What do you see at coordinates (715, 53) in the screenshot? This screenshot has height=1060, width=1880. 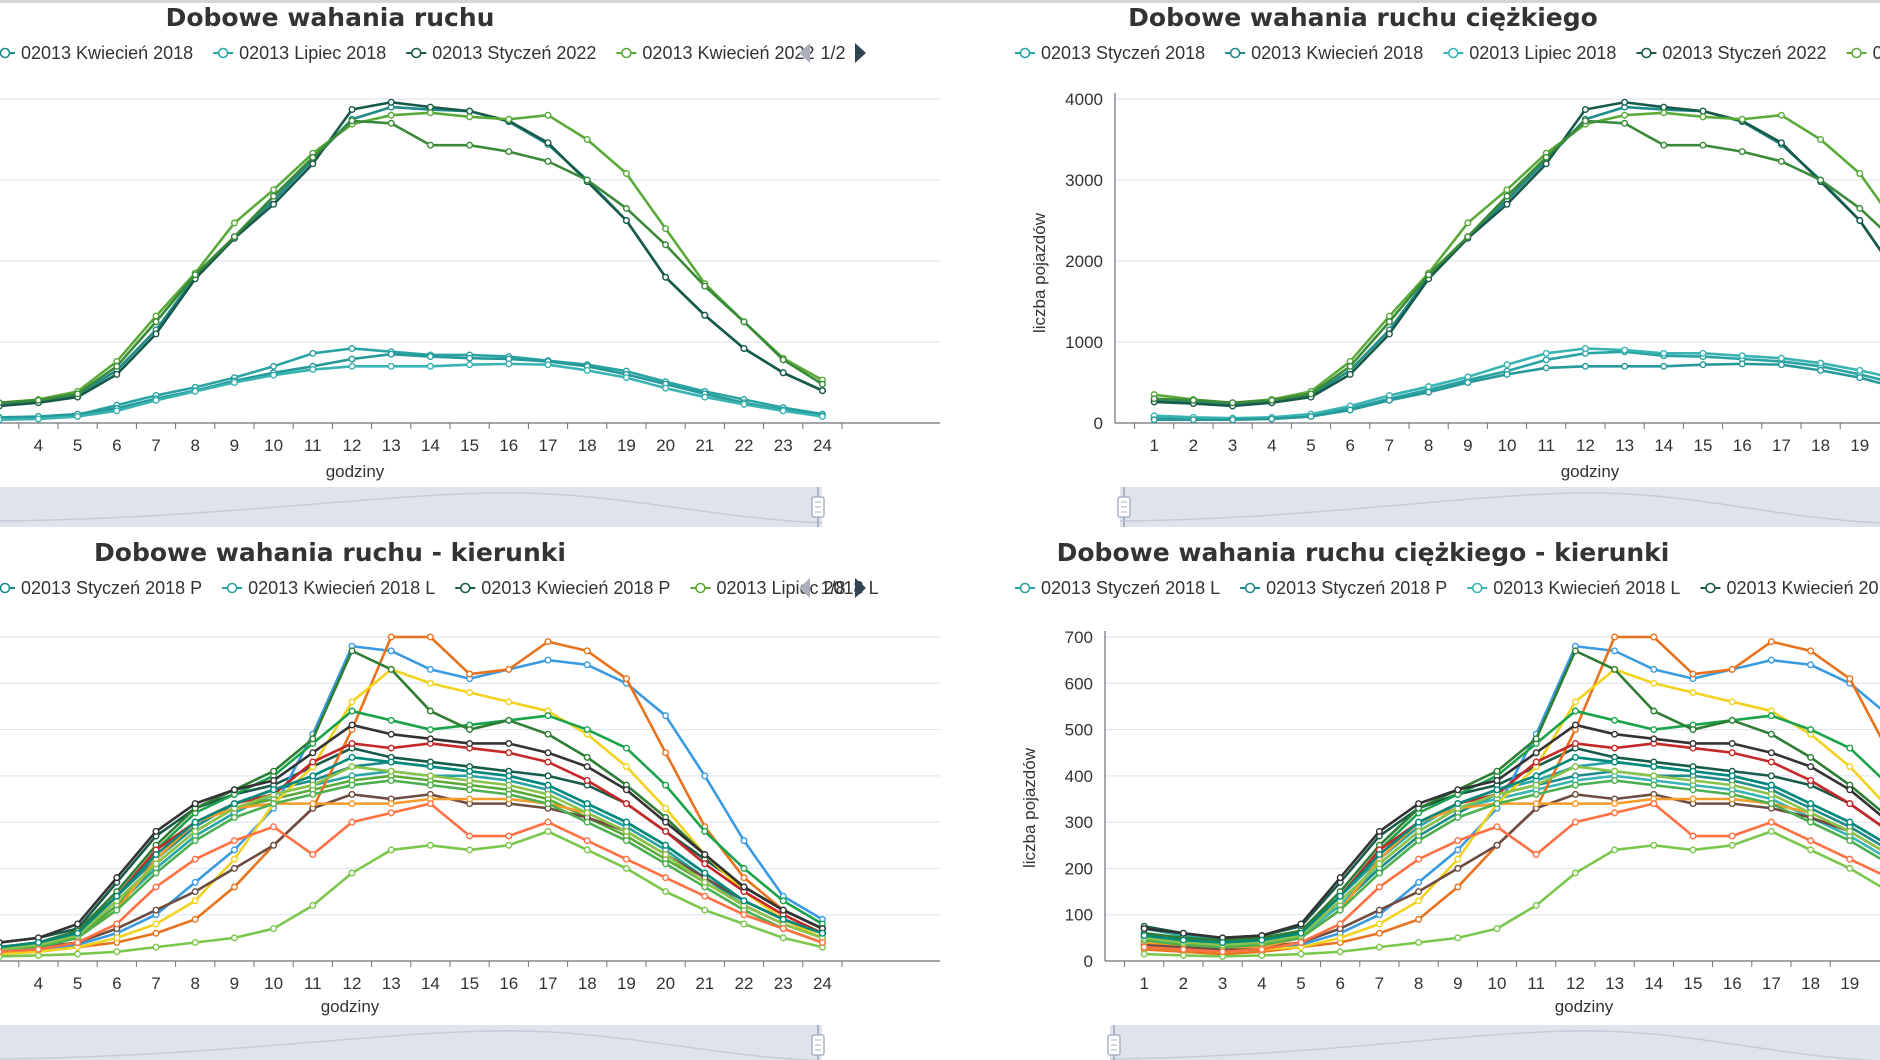 I see `legend-item: 02013 Kwiecień 2022` at bounding box center [715, 53].